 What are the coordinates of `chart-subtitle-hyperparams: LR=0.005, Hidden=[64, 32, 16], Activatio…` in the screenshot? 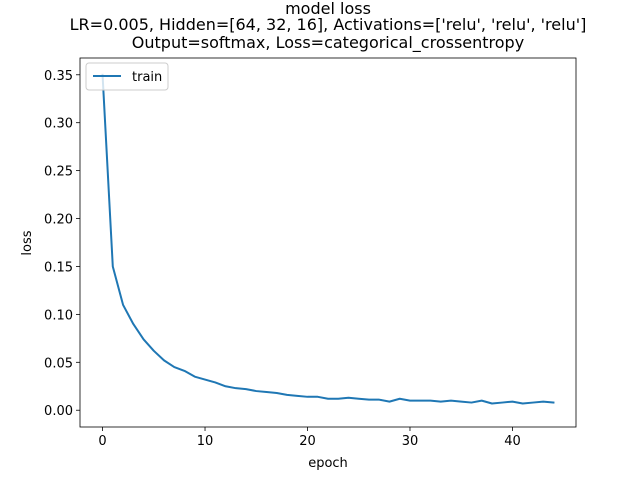 It's located at (328, 24).